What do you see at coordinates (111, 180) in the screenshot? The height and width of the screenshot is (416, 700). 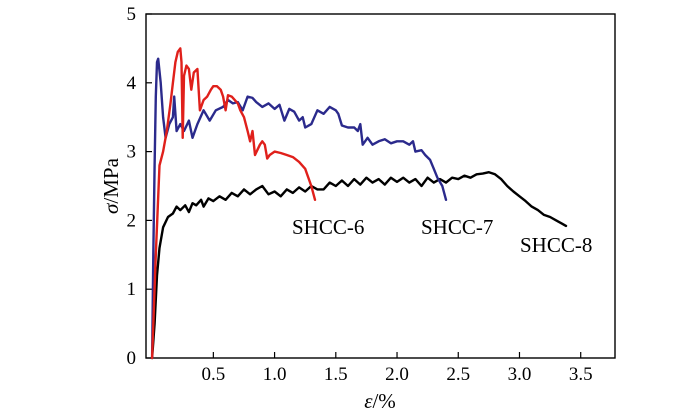 I see `y-axis-unit: /MPa` at bounding box center [111, 180].